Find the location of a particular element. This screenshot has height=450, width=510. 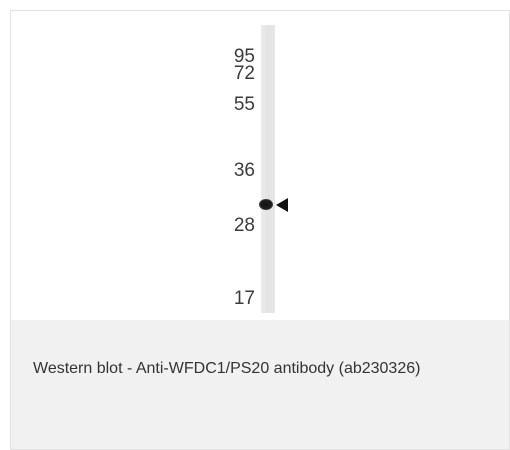

marker-17: 17 is located at coordinates (244, 298).